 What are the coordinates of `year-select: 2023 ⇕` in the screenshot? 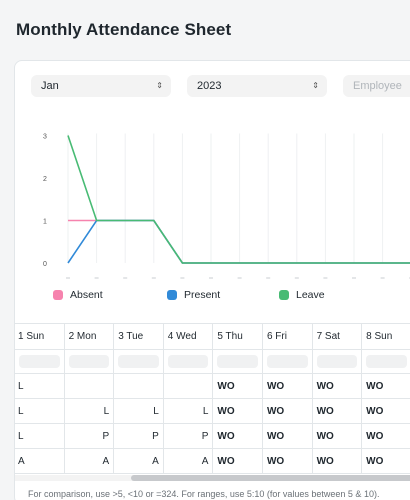 It's located at (257, 86).